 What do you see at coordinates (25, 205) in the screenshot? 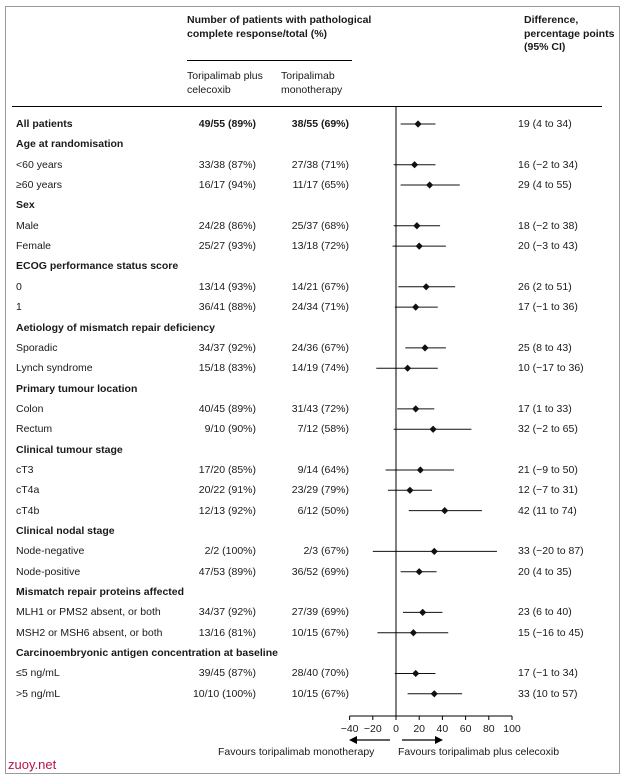
I see `subgroup-header: Sex` at bounding box center [25, 205].